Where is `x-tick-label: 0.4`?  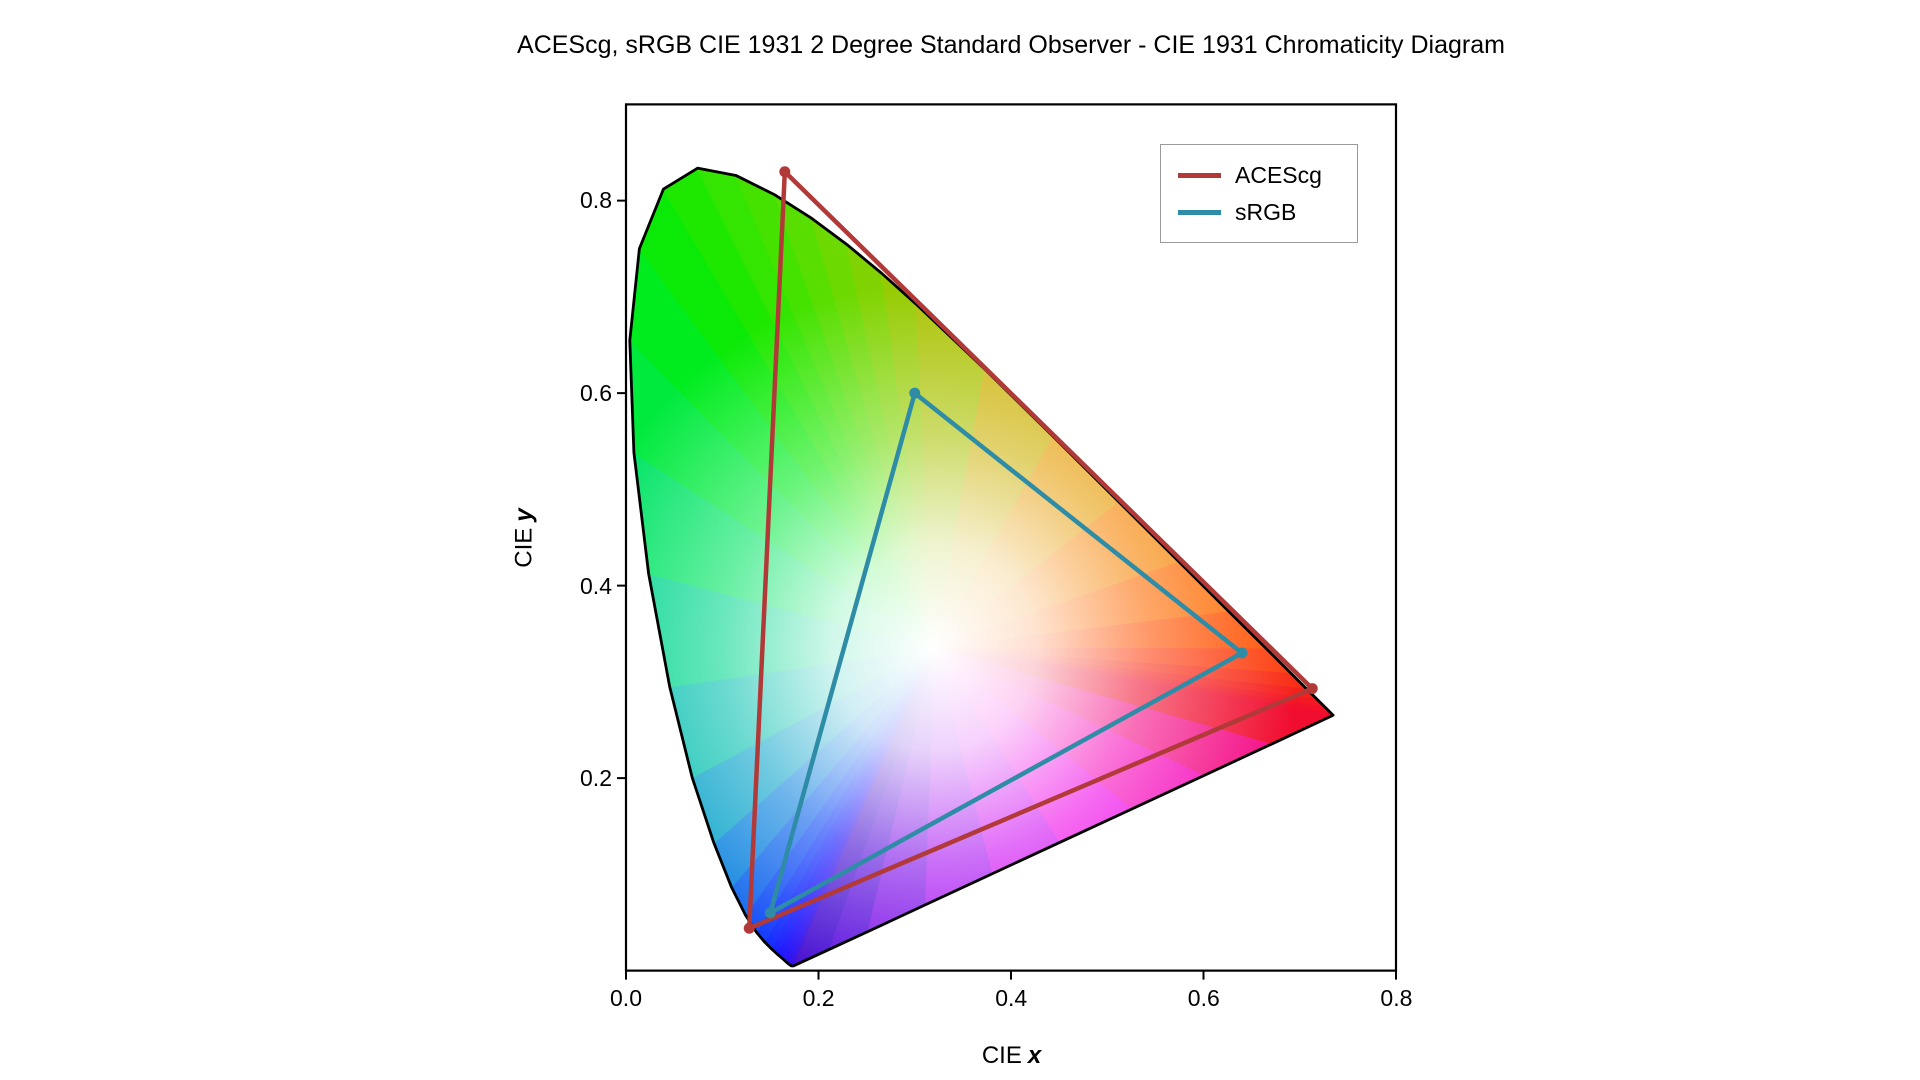 x-tick-label: 0.4 is located at coordinates (1011, 998).